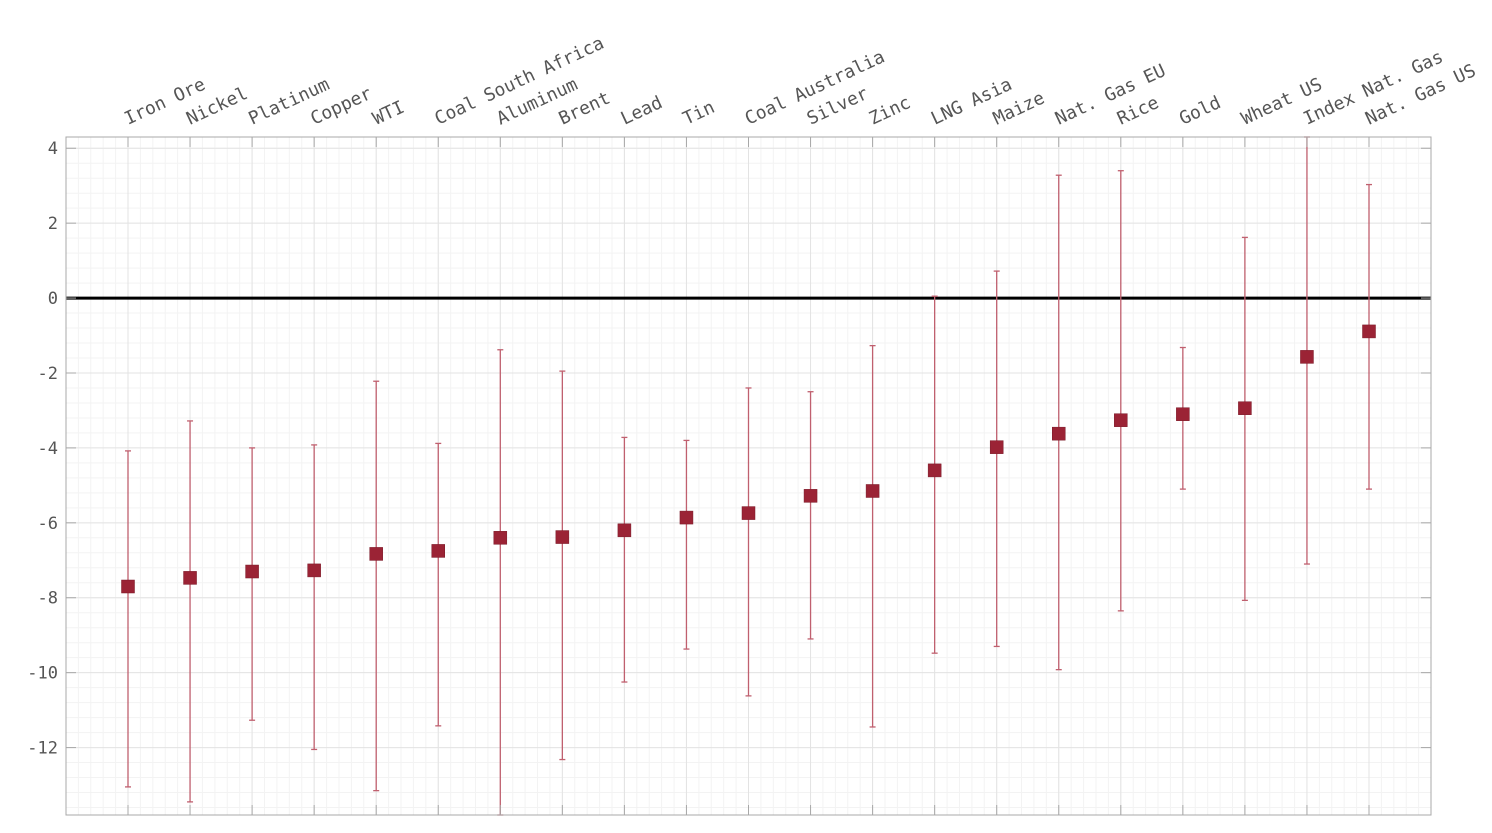 This screenshot has height=833, width=1492. What do you see at coordinates (48, 449) in the screenshot?
I see `y-tick-label: -4` at bounding box center [48, 449].